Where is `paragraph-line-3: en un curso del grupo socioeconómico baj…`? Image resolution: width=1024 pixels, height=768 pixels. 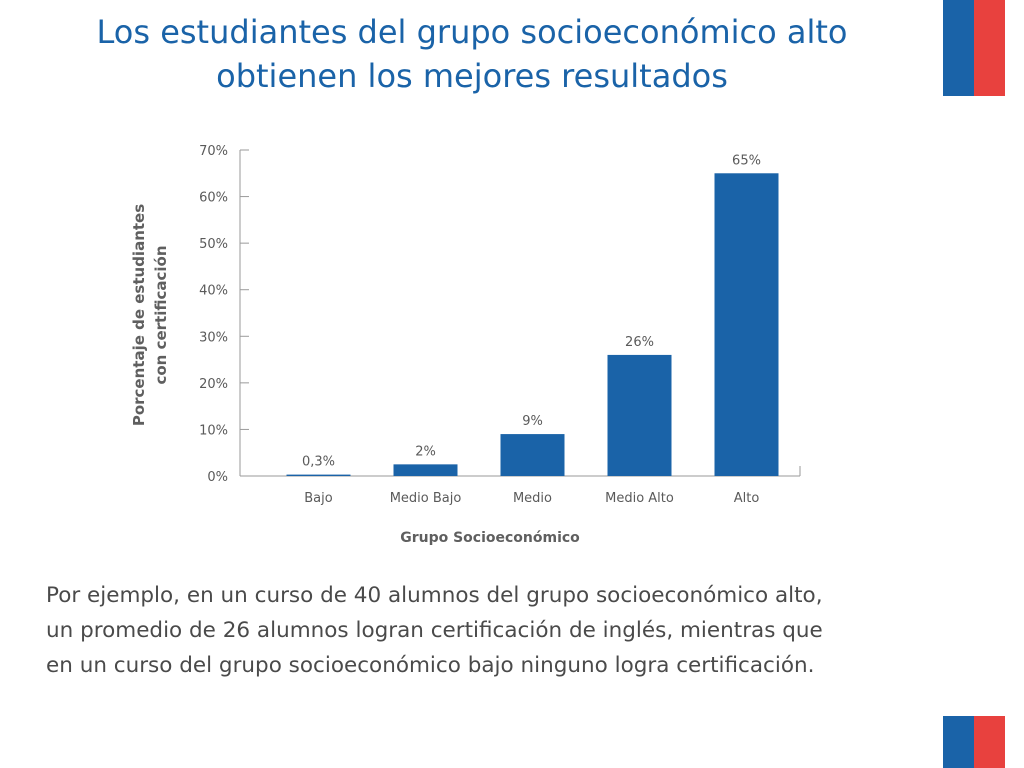 paragraph-line-3: en un curso del grupo socioeconómico baj… is located at coordinates (430, 665).